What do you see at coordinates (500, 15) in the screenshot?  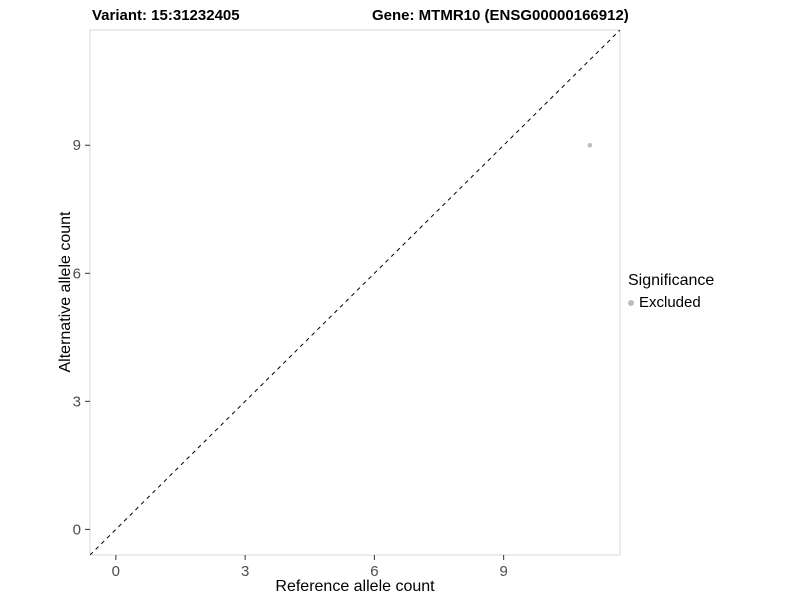 I see `plot-title-gene: Gene: MTMR10 (ENSG00000166912)` at bounding box center [500, 15].